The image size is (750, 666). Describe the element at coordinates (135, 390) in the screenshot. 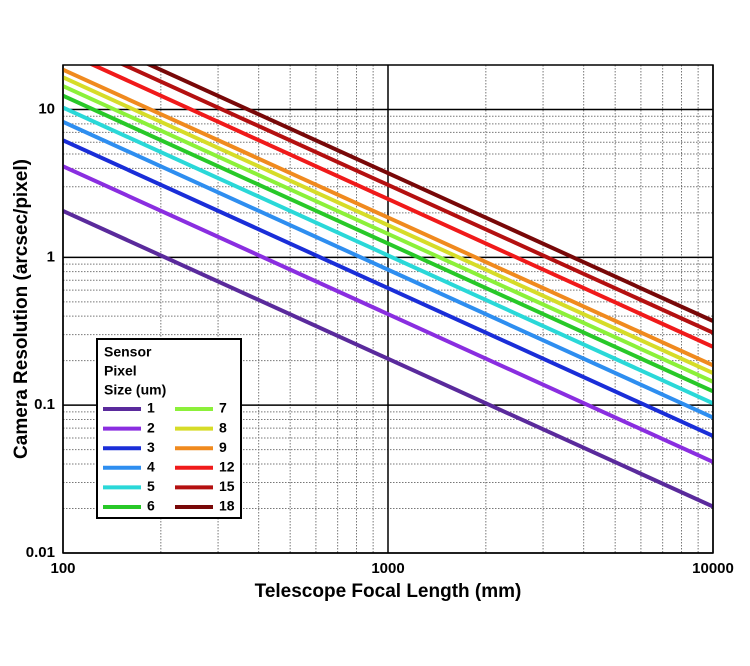

I see `legend-title: Size (um)` at that location.